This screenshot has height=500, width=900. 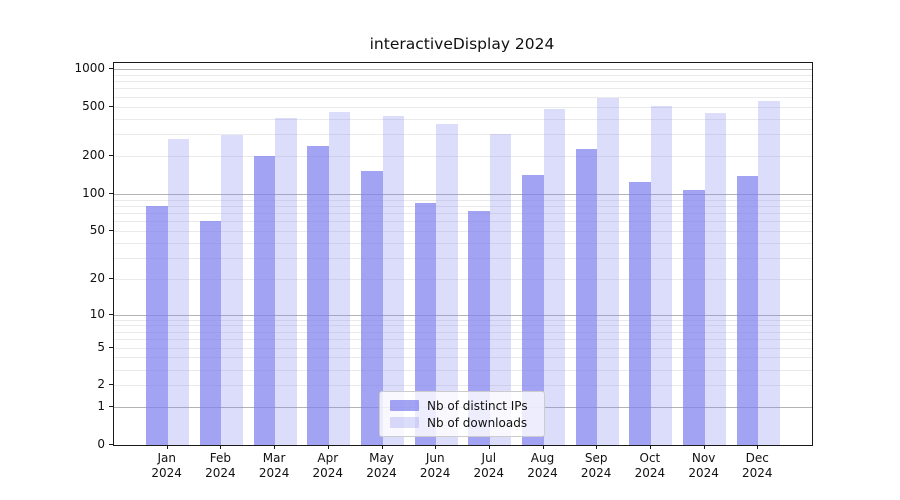 What do you see at coordinates (220, 465) in the screenshot?
I see `x-tick-label: Feb 2024` at bounding box center [220, 465].